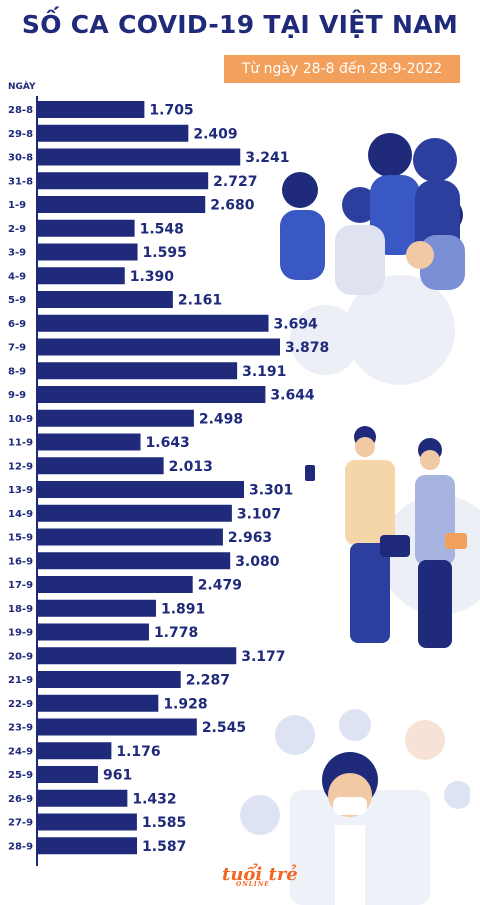 Image resolution: width=480 pixels, height=905 pixels. I want to click on data-label: 3.080, so click(257, 562).